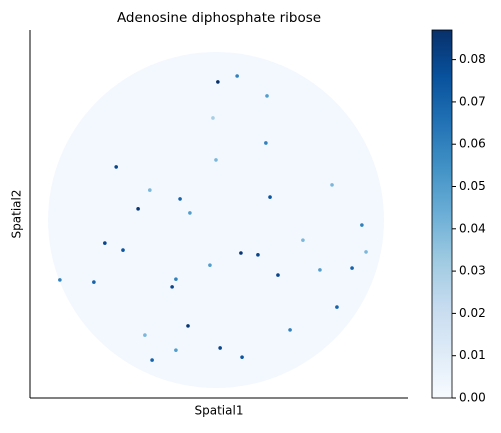  What do you see at coordinates (472, 398) in the screenshot?
I see `colorbar-tick-label: 0.00` at bounding box center [472, 398].